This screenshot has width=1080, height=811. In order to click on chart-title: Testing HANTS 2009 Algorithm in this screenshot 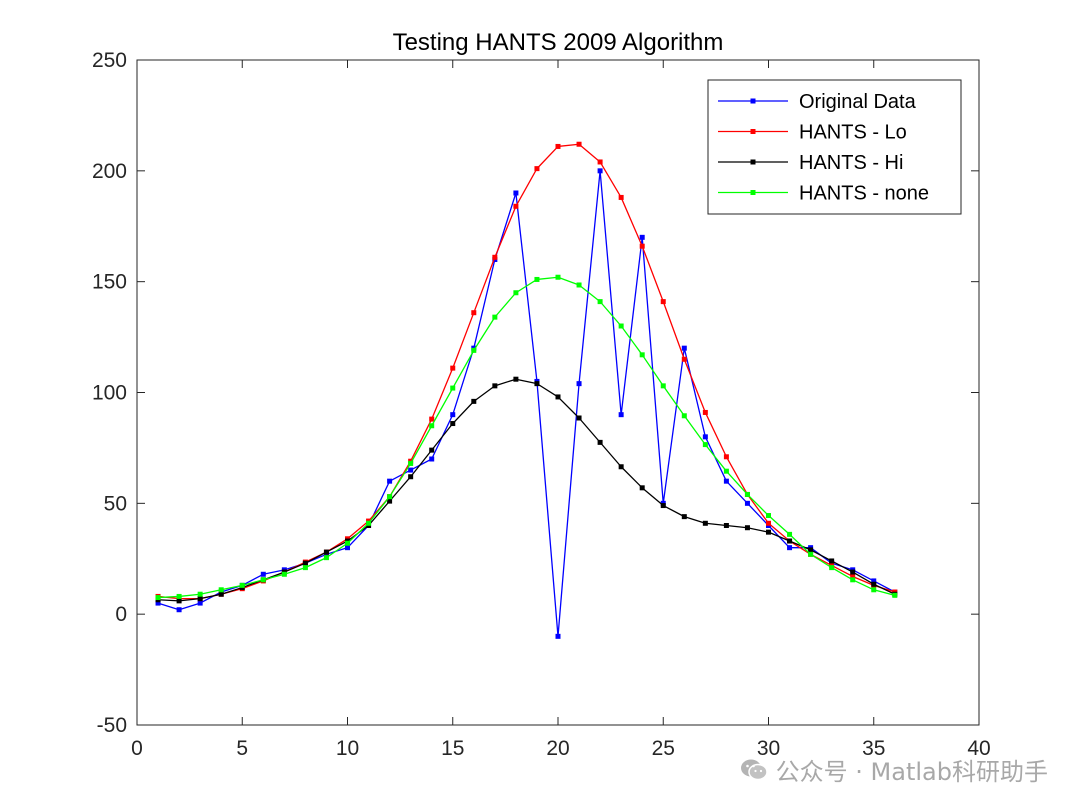, I will do `click(558, 42)`.